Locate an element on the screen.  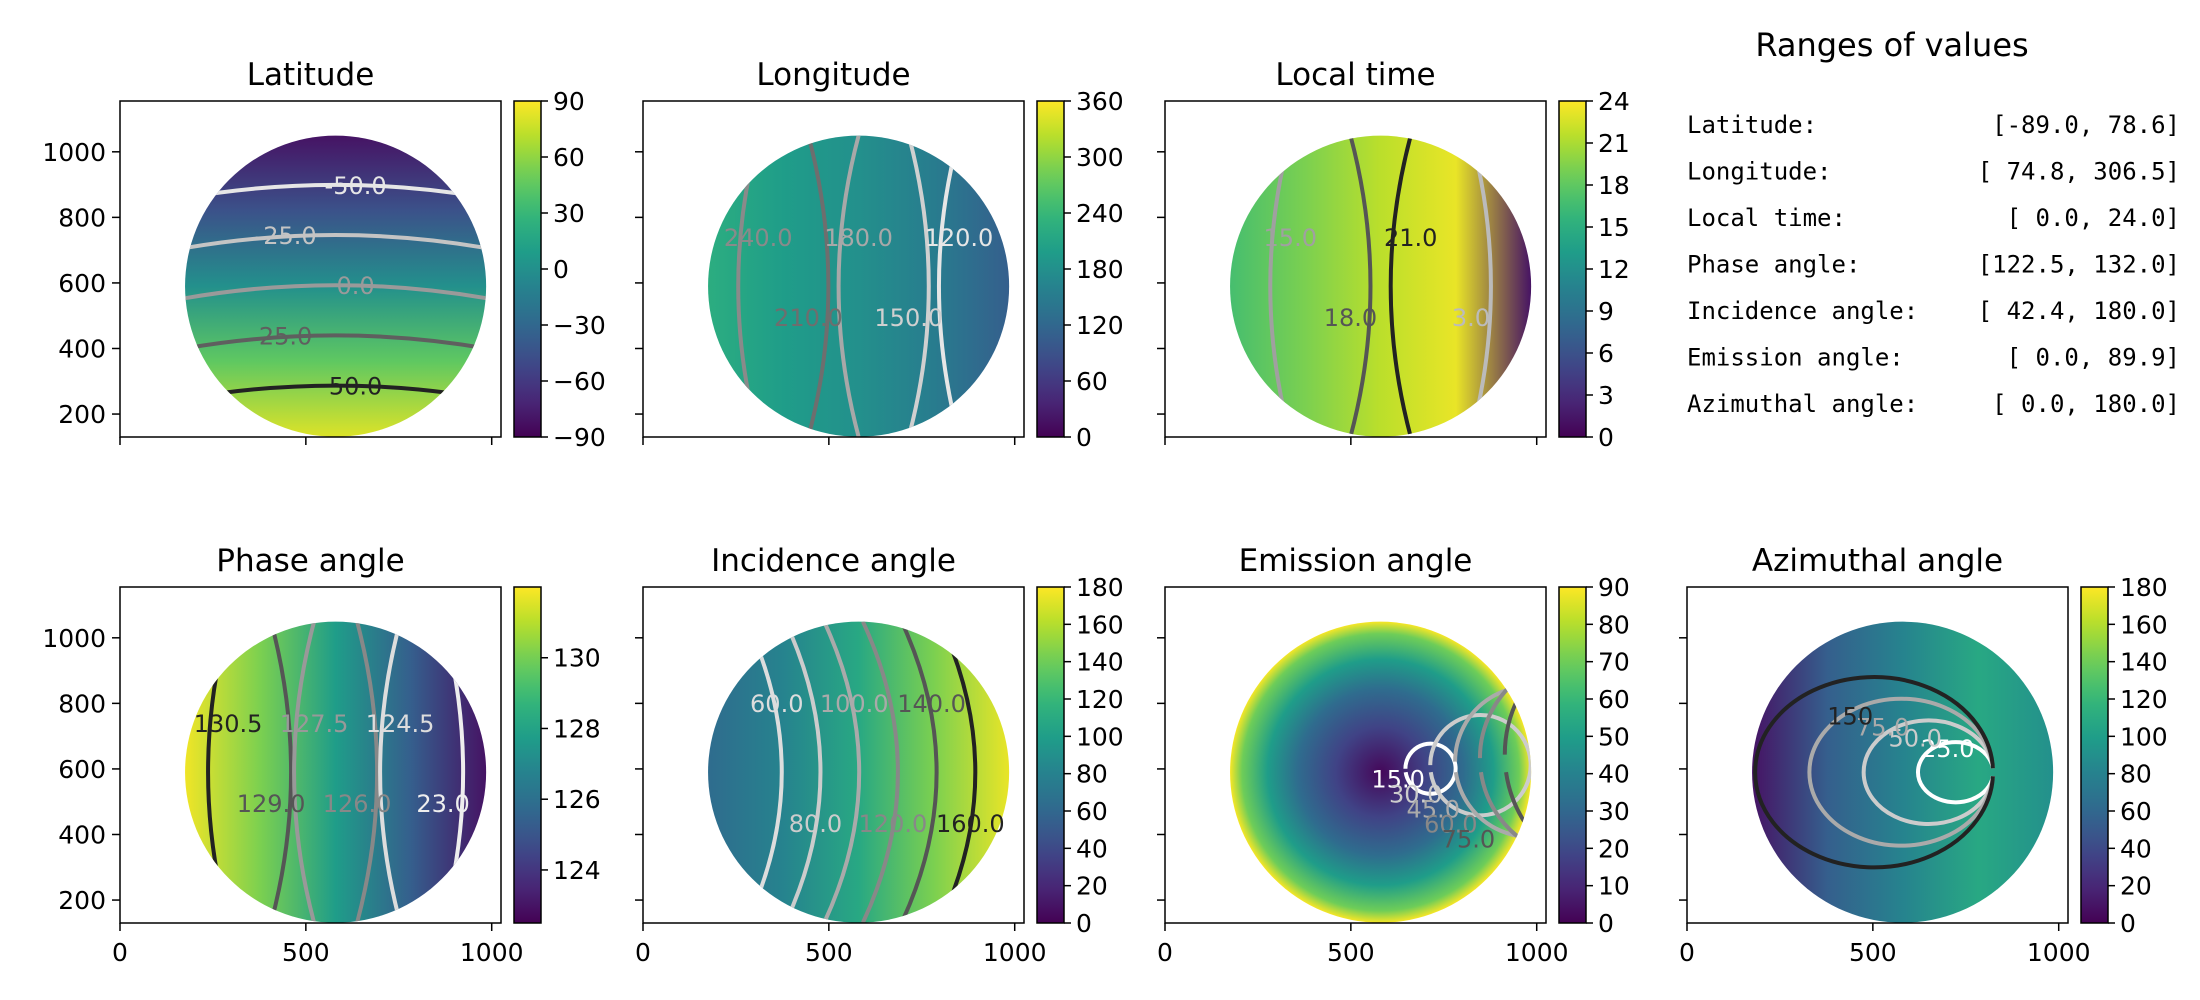
y-tick-label: 600 is located at coordinates (82, 283).